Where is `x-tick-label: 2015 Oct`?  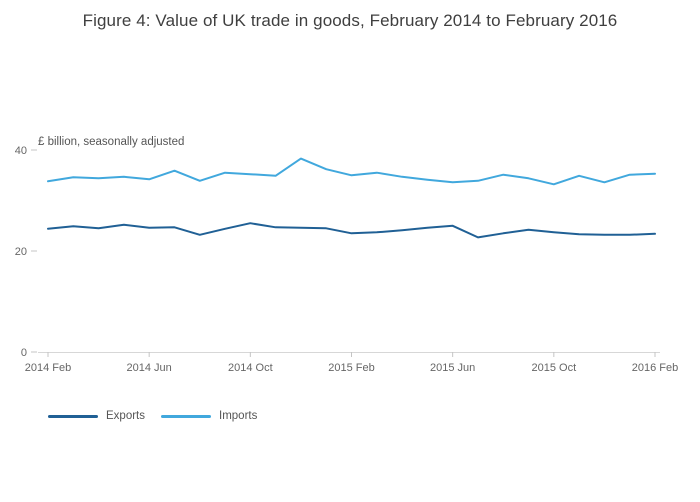 x-tick-label: 2015 Oct is located at coordinates (554, 368).